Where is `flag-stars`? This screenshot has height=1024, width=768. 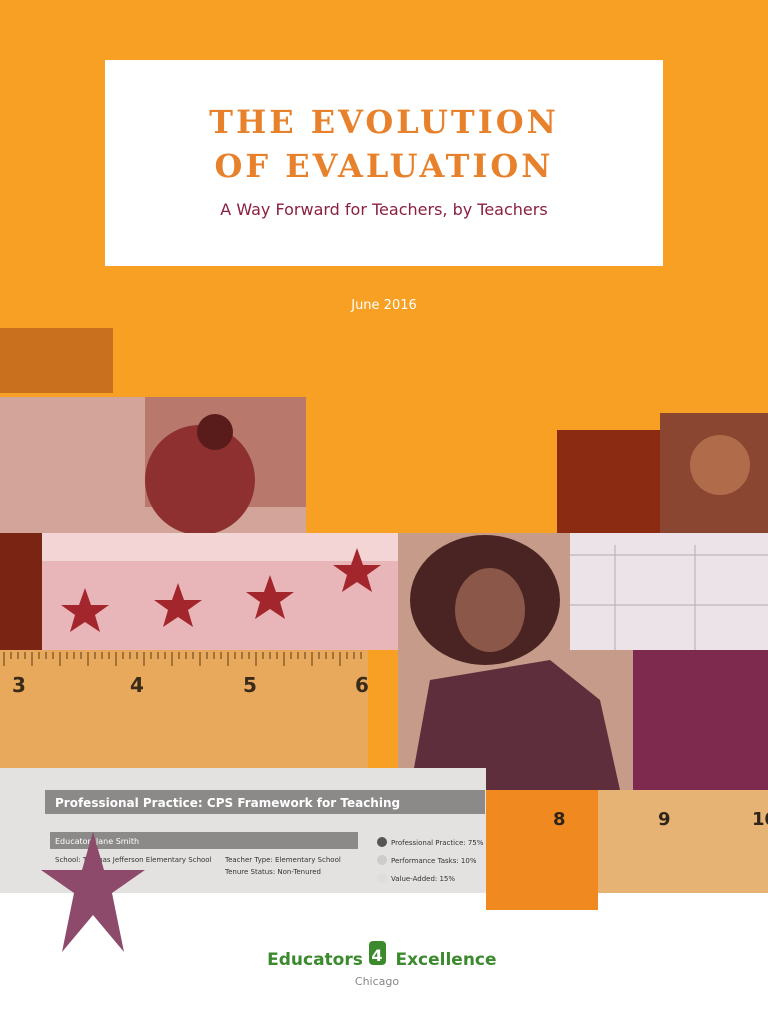
flag-stars is located at coordinates (221, 590).